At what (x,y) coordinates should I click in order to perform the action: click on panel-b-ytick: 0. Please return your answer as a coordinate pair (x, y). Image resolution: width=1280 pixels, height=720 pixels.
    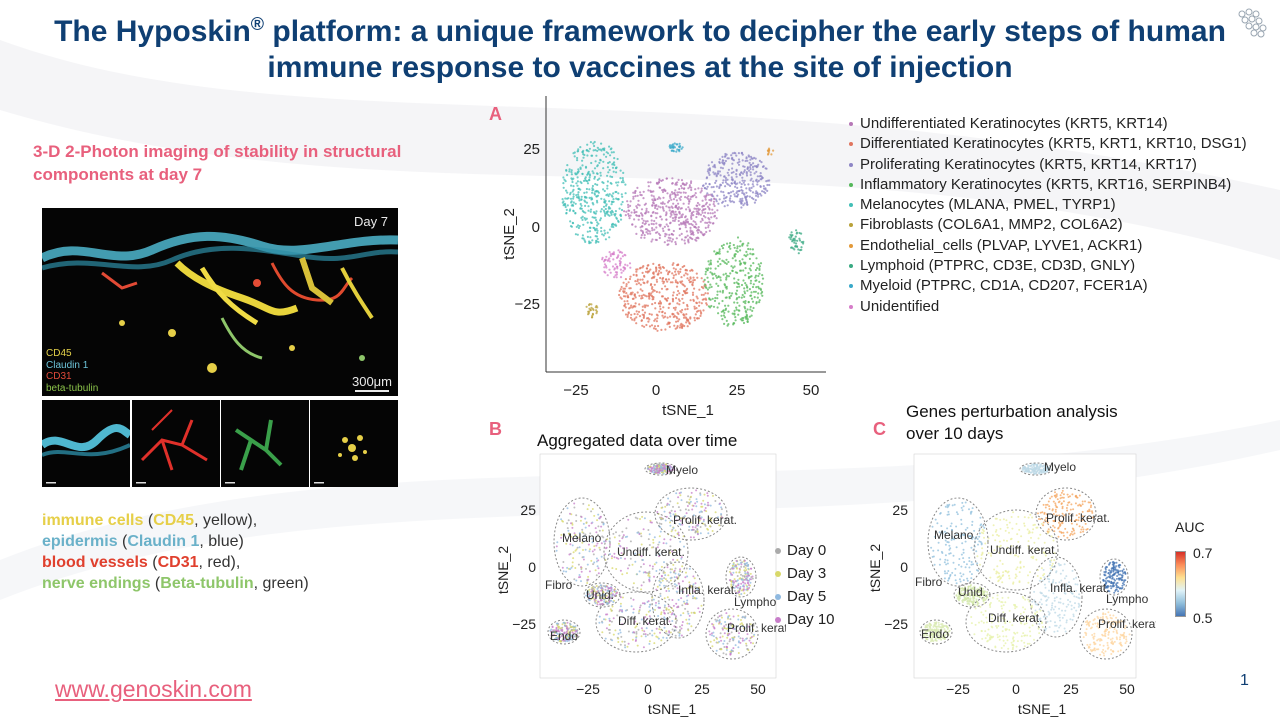
    Looking at the image, I should click on (532, 567).